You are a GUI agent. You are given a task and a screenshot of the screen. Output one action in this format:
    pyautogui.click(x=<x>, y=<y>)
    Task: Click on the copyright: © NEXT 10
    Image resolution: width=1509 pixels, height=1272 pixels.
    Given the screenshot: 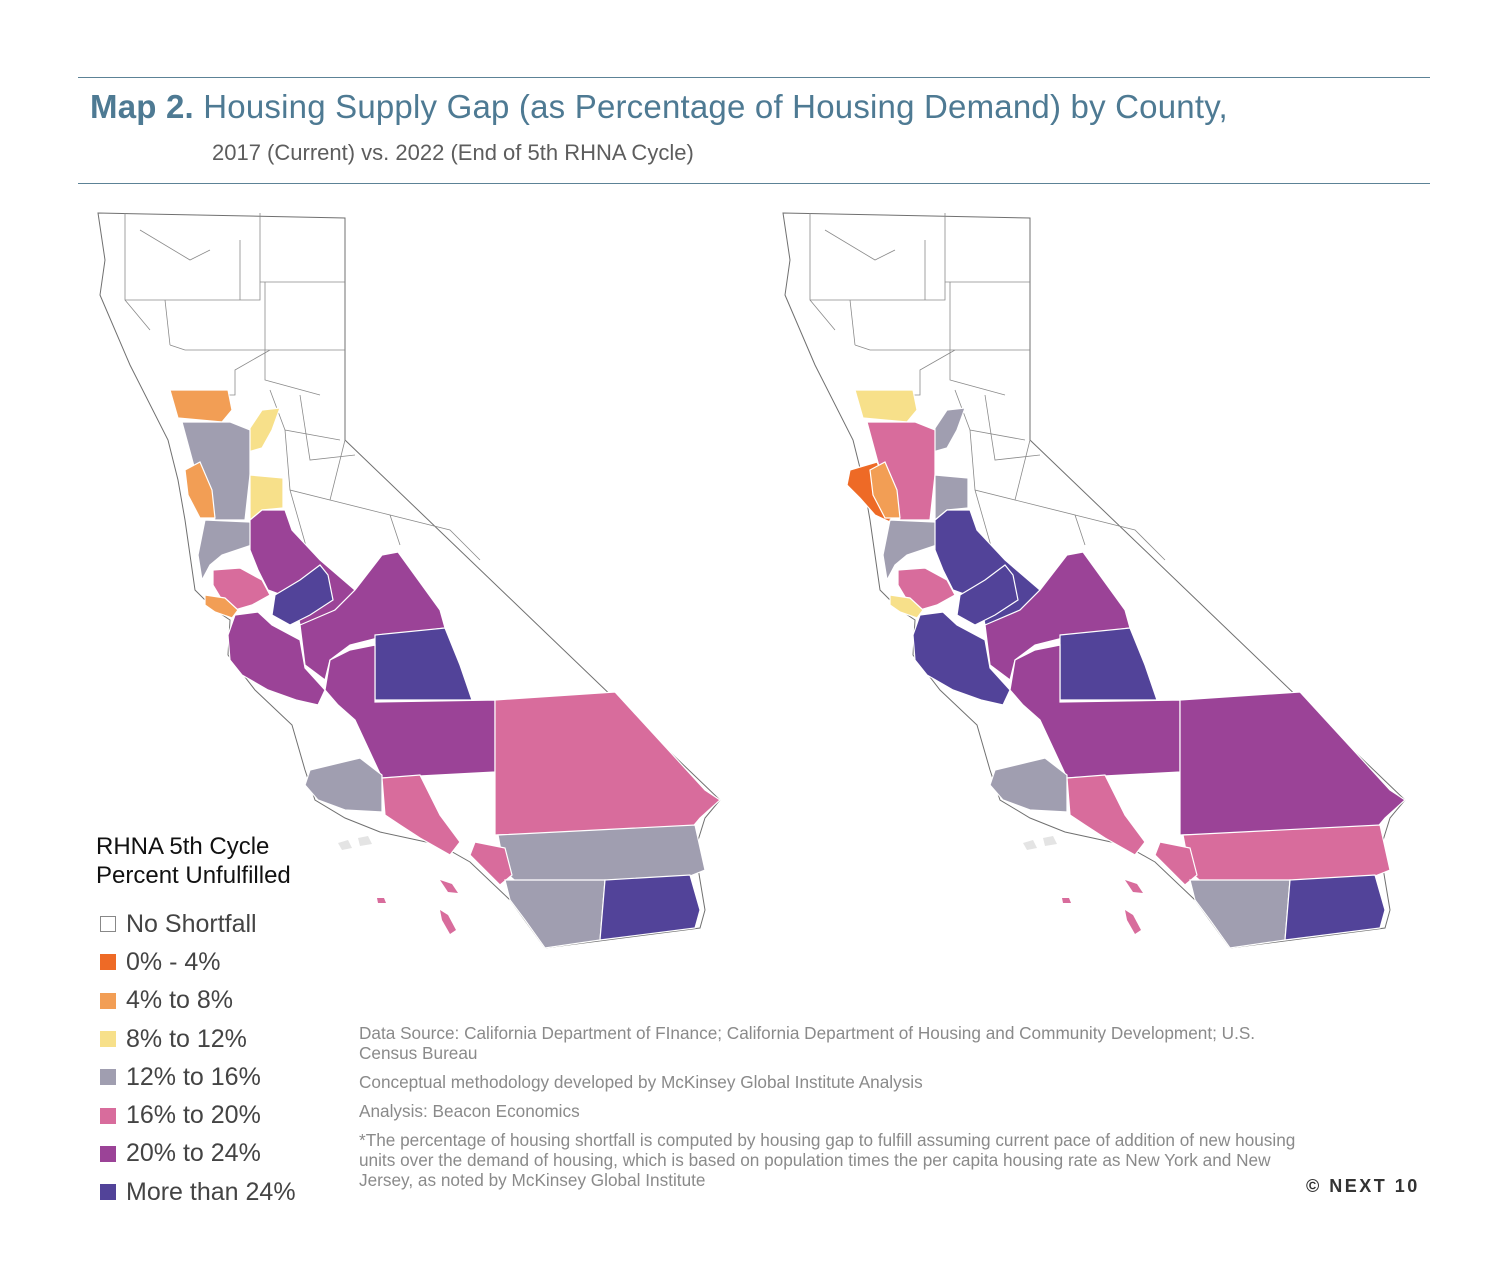 What is the action you would take?
    pyautogui.click(x=1363, y=1186)
    